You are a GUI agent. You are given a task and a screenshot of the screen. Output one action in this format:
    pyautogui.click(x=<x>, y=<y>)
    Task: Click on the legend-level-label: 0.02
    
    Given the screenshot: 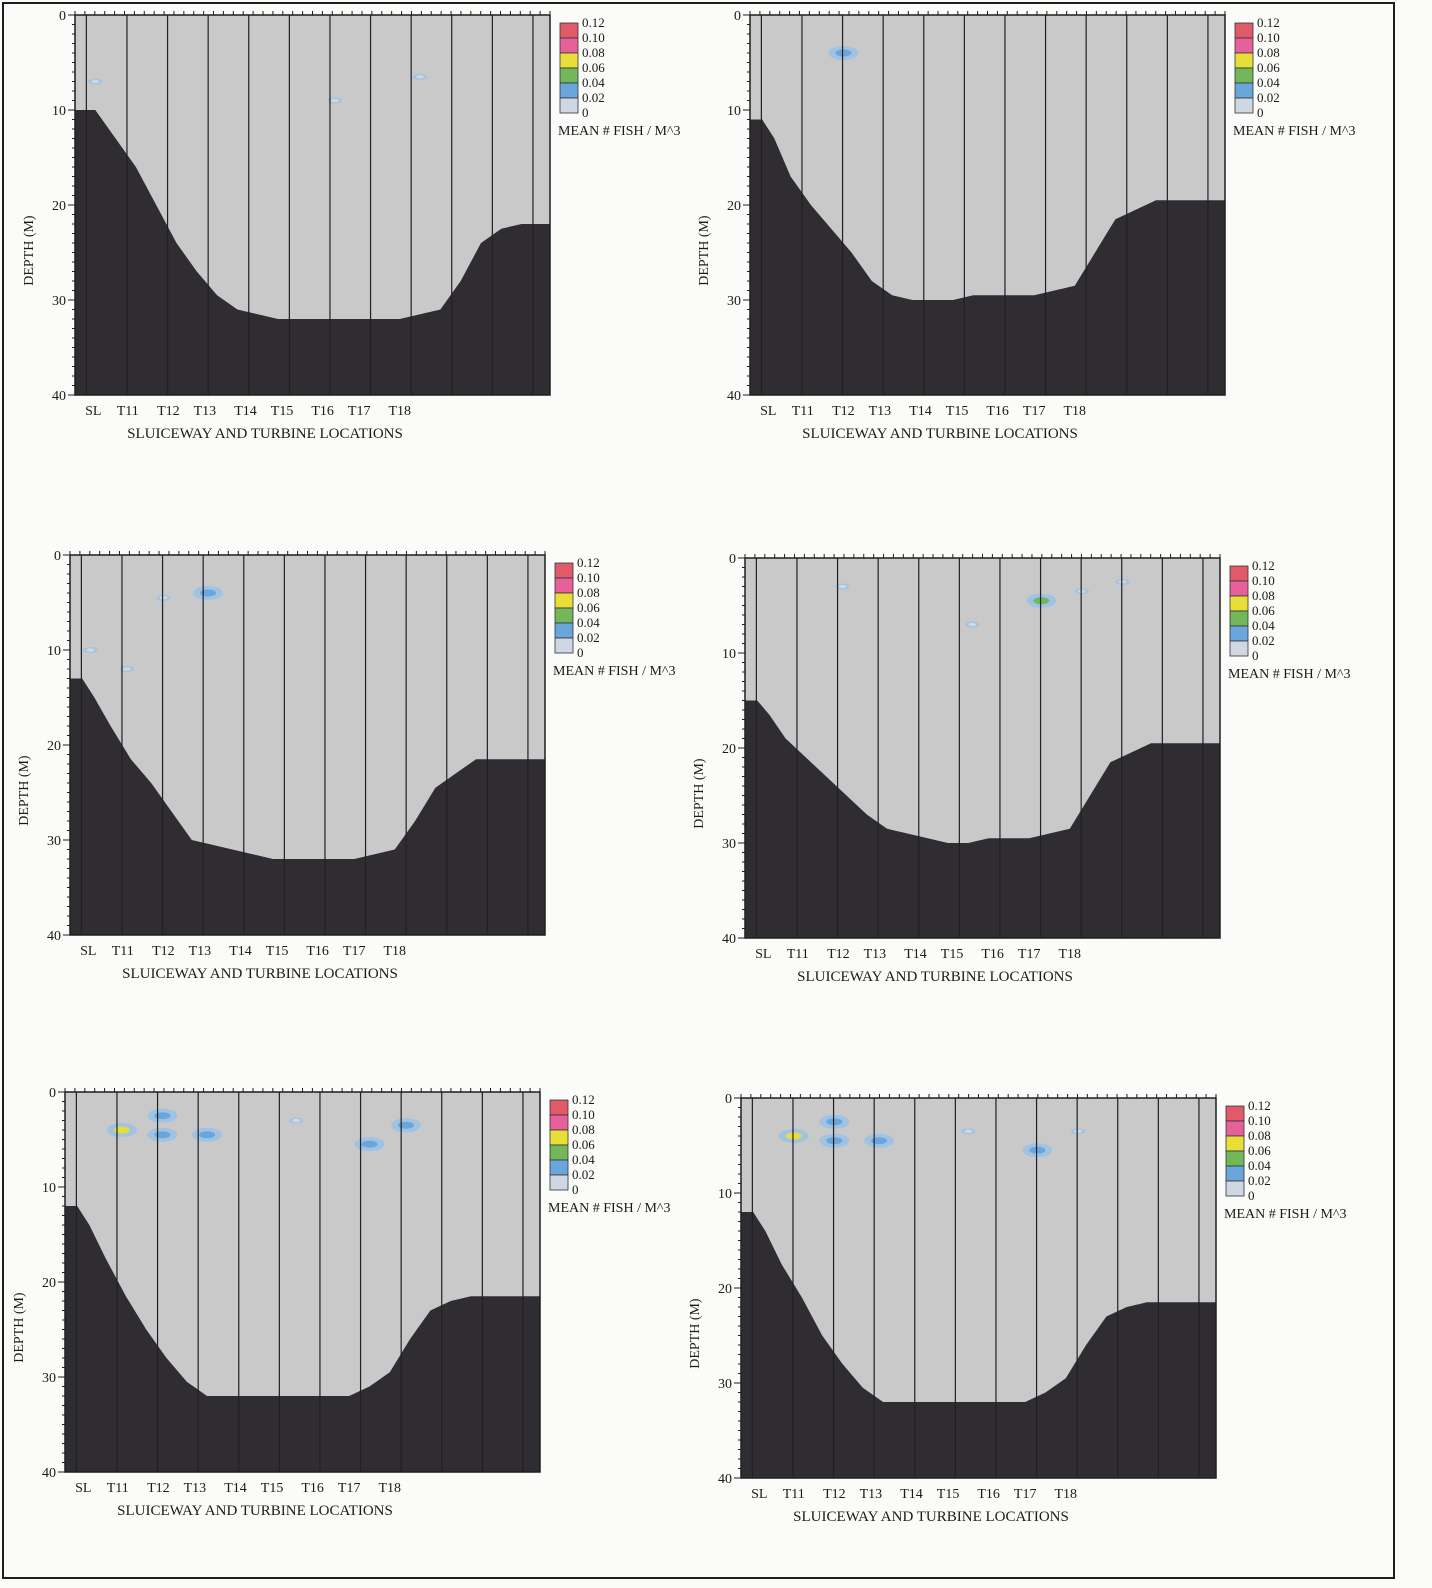 What is the action you would take?
    pyautogui.click(x=588, y=637)
    